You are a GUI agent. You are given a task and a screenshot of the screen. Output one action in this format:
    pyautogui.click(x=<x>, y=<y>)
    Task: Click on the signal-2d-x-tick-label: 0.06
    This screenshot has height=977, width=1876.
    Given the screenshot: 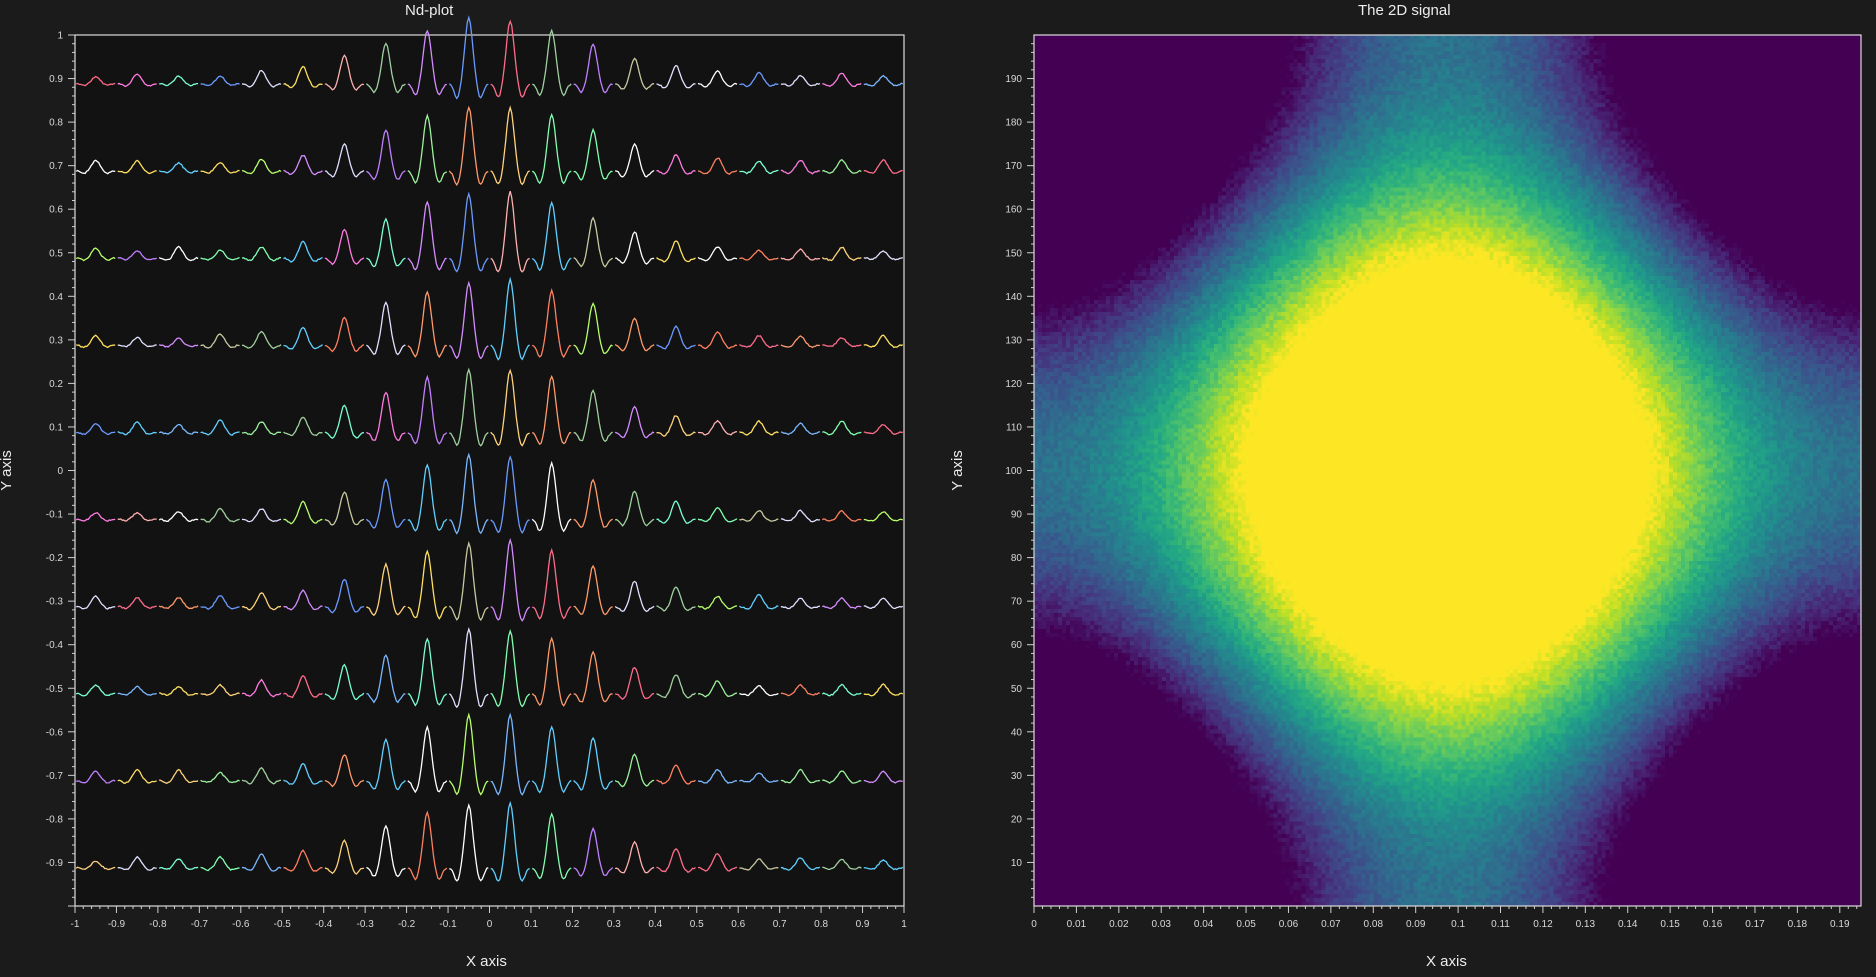 What is the action you would take?
    pyautogui.click(x=1289, y=924)
    